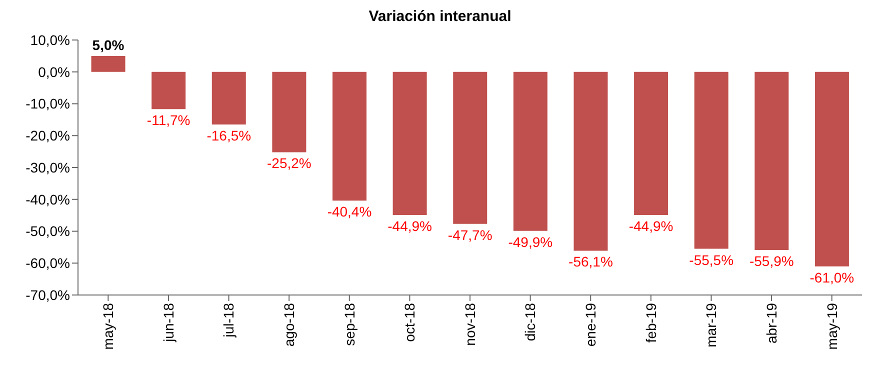 The height and width of the screenshot is (365, 880). What do you see at coordinates (48, 104) in the screenshot?
I see `y-tick-label: -10,0%` at bounding box center [48, 104].